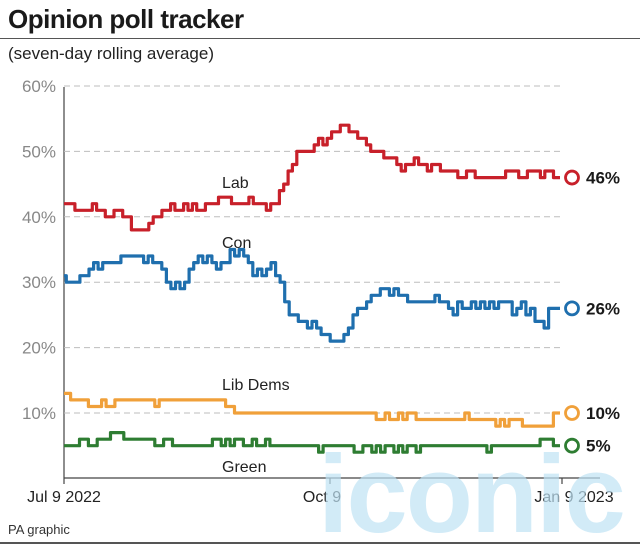  What do you see at coordinates (235, 183) in the screenshot?
I see `series-label-lab: Lab` at bounding box center [235, 183].